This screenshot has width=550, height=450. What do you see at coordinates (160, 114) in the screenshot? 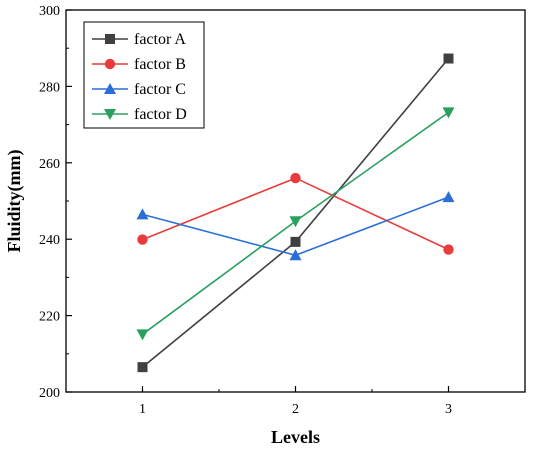
I see `legend-label: factor D` at bounding box center [160, 114].